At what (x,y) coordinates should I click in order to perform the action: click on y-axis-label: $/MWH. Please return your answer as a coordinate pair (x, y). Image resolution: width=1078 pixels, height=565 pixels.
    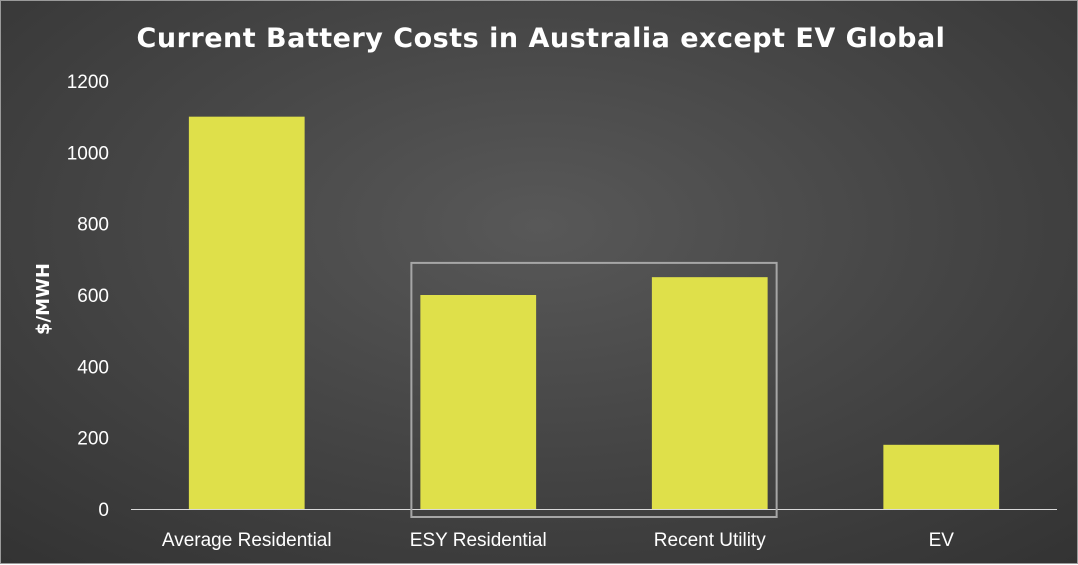
    Looking at the image, I should click on (43, 299).